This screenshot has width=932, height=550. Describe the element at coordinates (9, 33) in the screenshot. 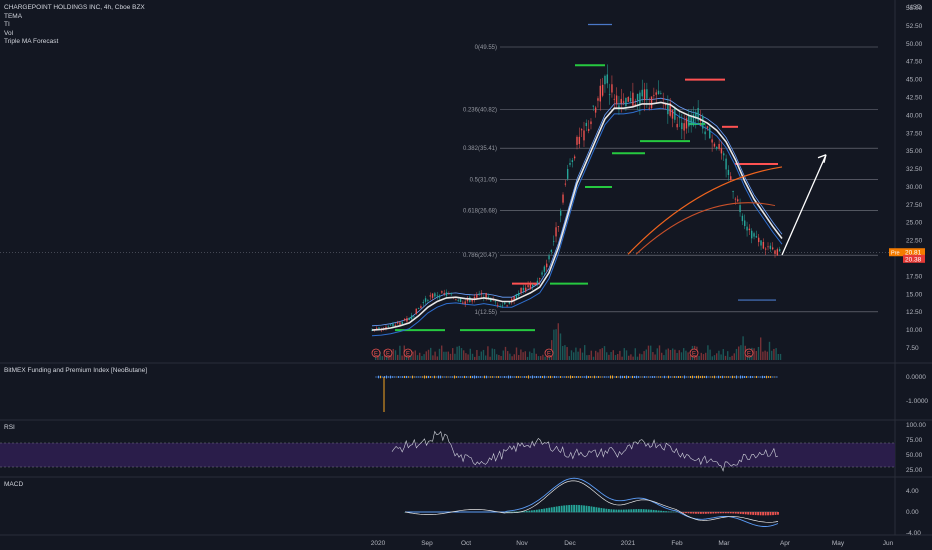

I see `indicator-vol: Vol` at that location.